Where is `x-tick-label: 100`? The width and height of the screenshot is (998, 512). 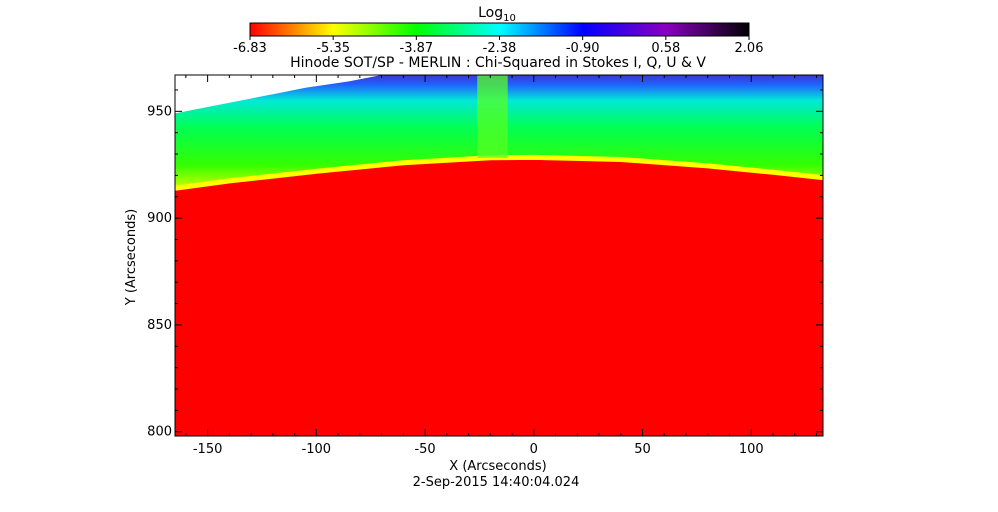
x-tick-label: 100 is located at coordinates (751, 449).